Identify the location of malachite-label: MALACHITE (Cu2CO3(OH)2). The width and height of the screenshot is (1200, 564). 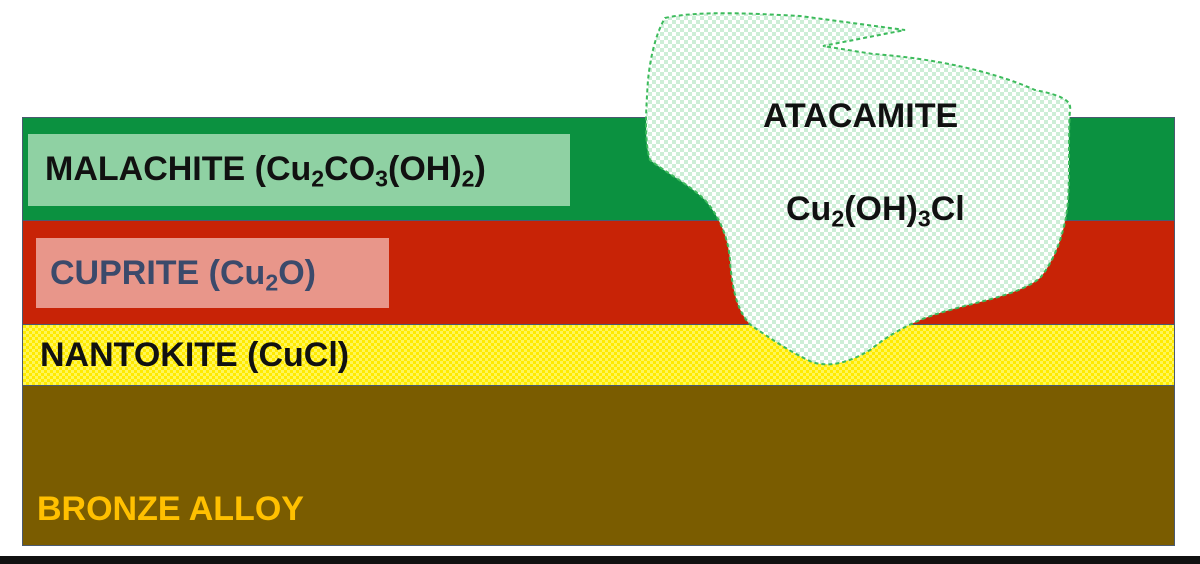
(265, 171).